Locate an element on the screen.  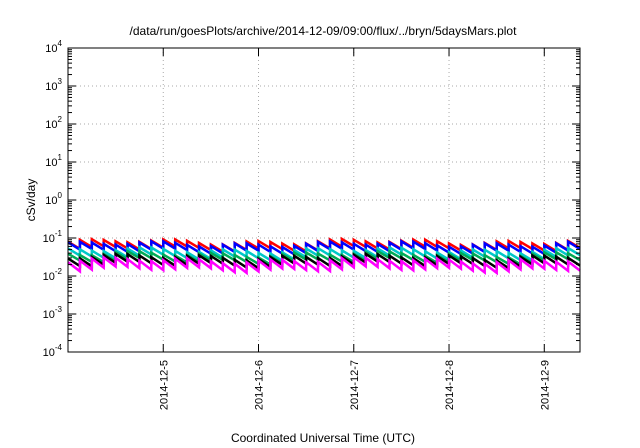
y-tick-label: 10⁰ is located at coordinates (53, 199).